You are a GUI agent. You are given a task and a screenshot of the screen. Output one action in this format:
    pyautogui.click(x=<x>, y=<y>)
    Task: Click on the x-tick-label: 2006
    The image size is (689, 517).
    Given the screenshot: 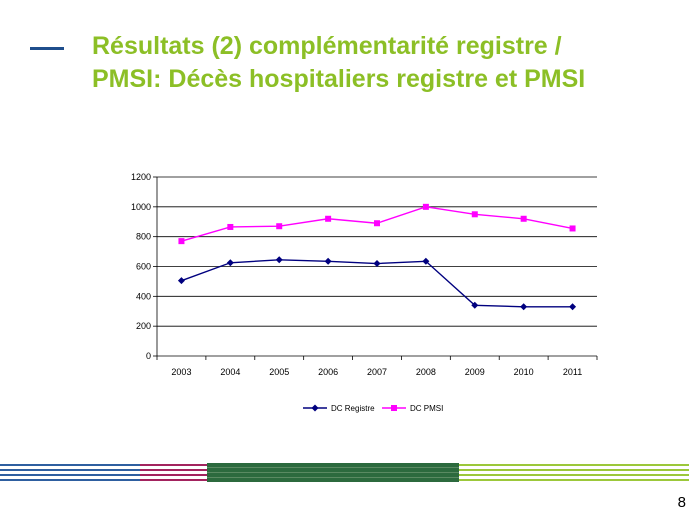 What is the action you would take?
    pyautogui.click(x=328, y=372)
    